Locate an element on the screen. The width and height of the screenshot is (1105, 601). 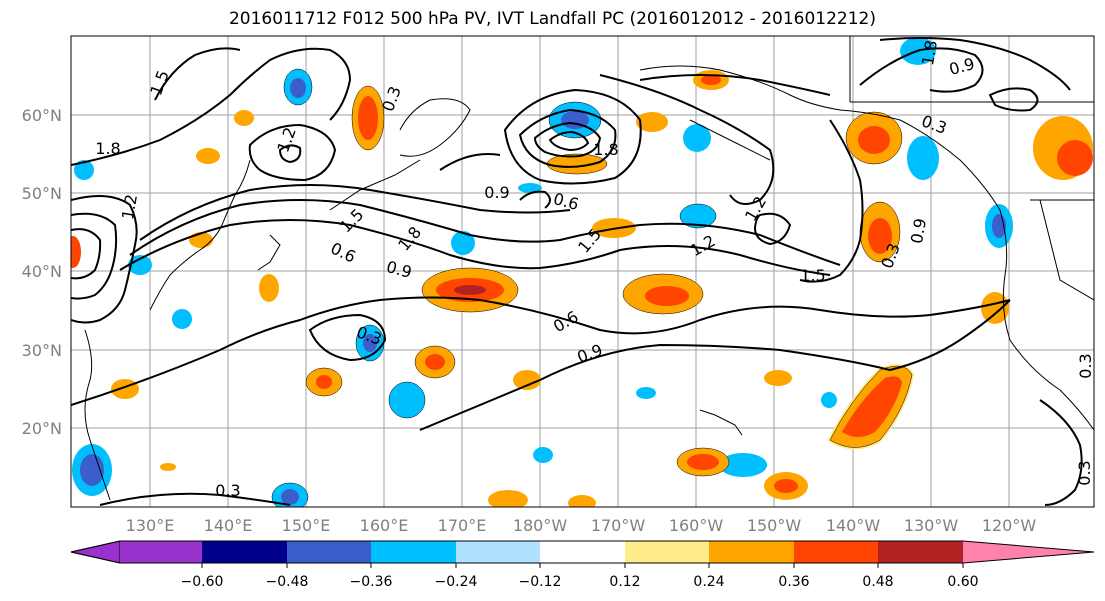
longitude-label: 140°W is located at coordinates (853, 525).